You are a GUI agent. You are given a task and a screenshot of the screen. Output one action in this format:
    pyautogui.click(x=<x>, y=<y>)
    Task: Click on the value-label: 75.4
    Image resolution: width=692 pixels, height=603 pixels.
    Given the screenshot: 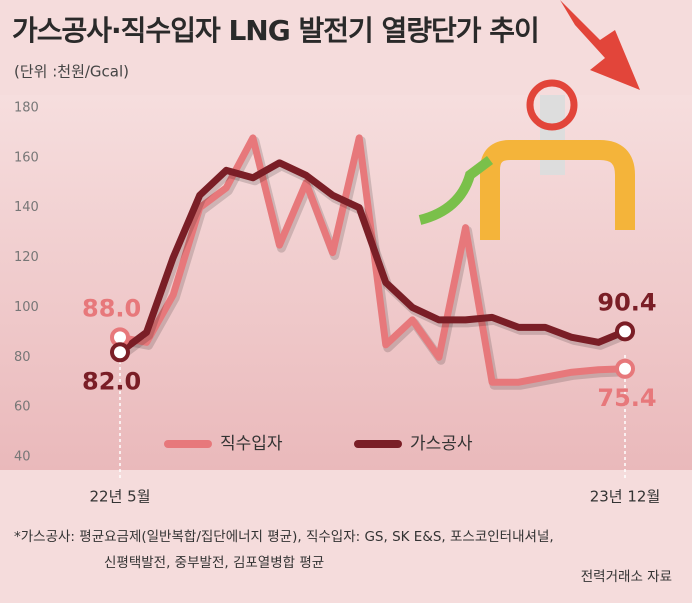 What is the action you would take?
    pyautogui.click(x=626, y=398)
    